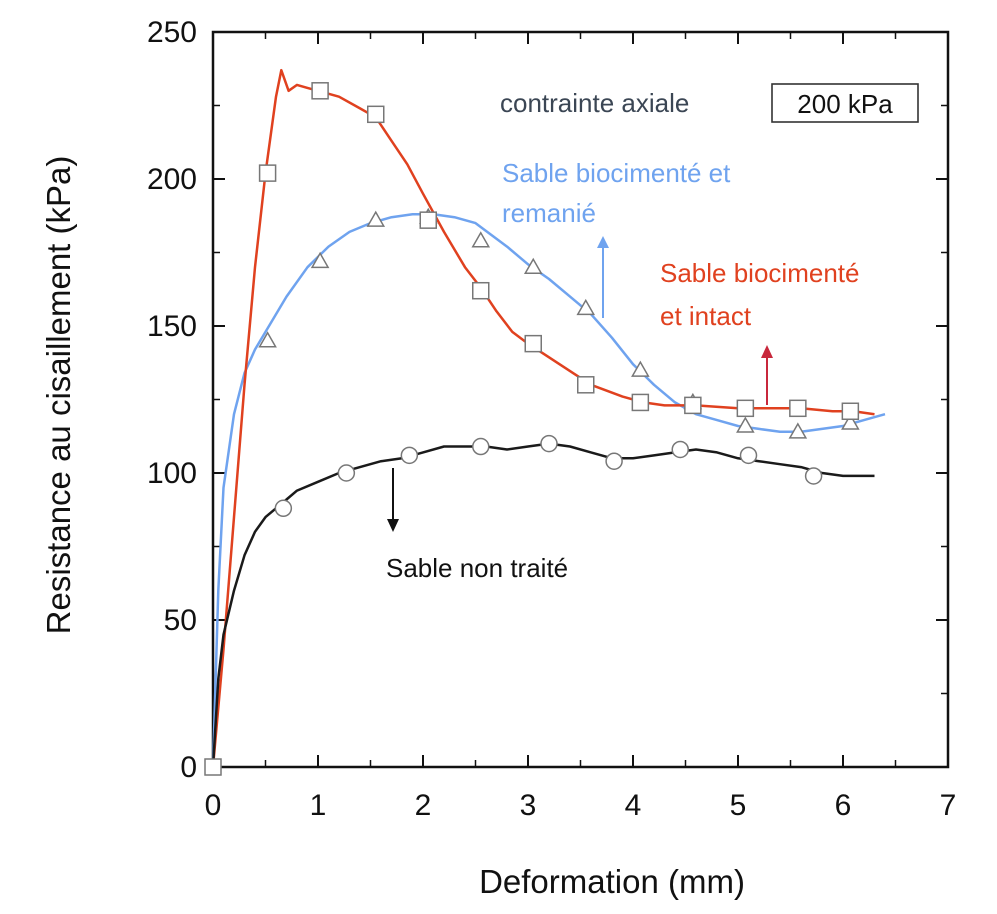 Image resolution: width=997 pixels, height=914 pixels. What do you see at coordinates (172, 326) in the screenshot?
I see `y-tick-label: 150` at bounding box center [172, 326].